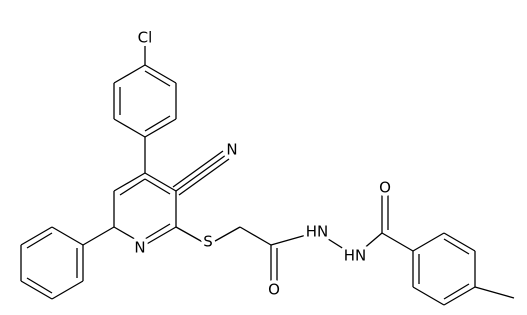 The image size is (527, 315). I want to click on atom-label: Cl, so click(145, 38).